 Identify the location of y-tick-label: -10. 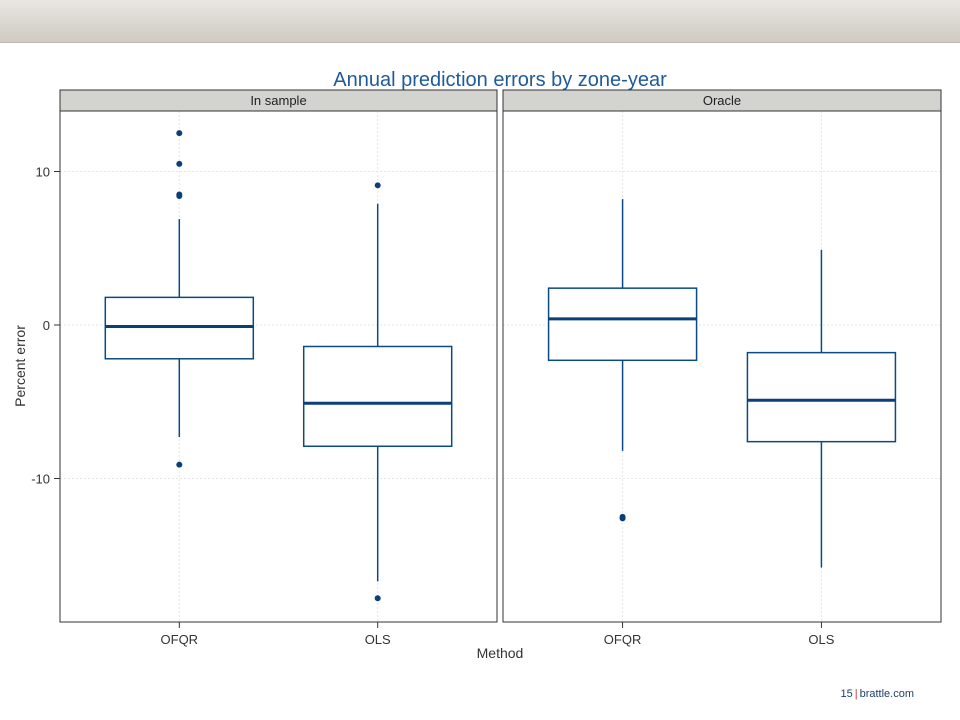
(40, 479).